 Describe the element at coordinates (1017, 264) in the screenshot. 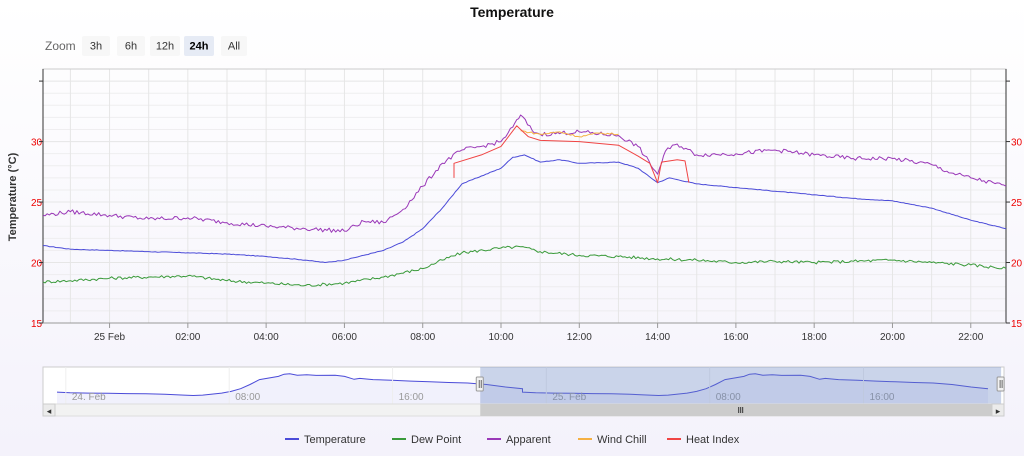

I see `y-tick-label-right: 20` at that location.